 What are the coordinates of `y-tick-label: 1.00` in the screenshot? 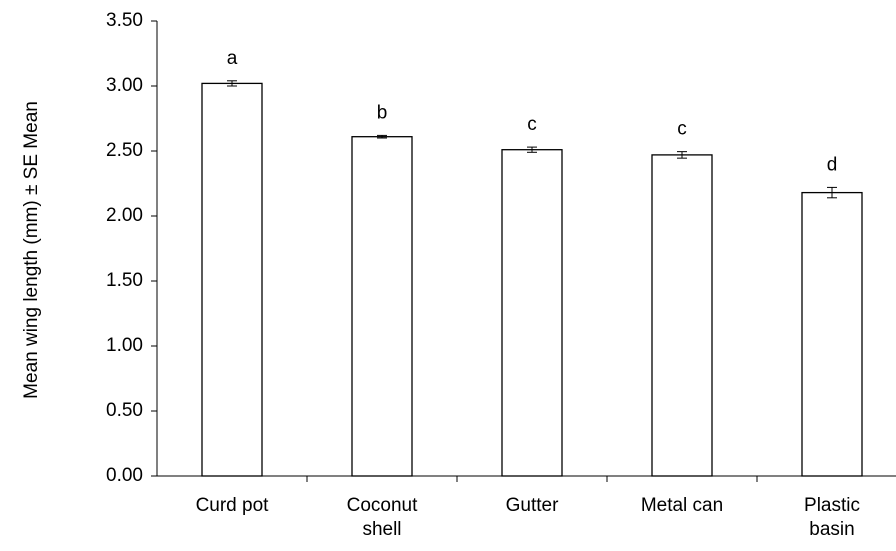 It's located at (124, 345).